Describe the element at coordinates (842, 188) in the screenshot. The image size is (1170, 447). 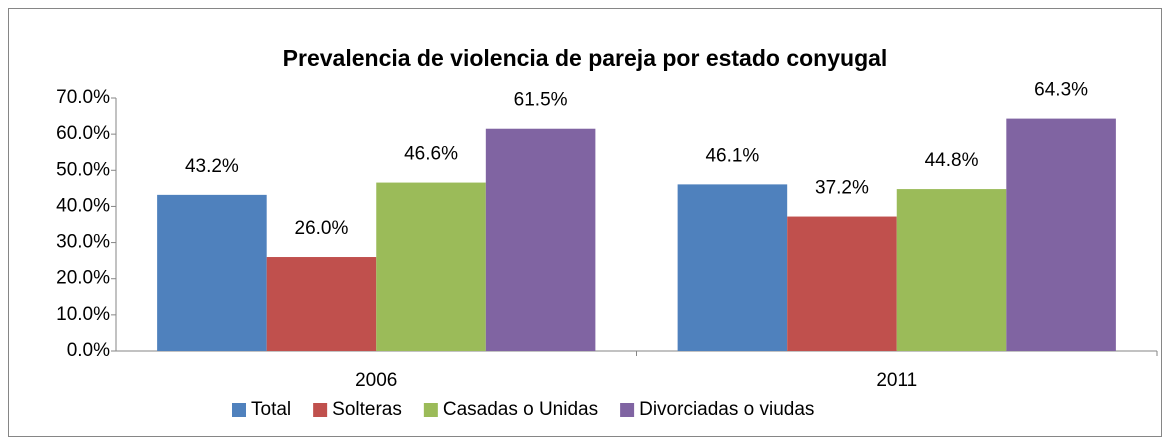
I see `data-label: 37.2%` at that location.